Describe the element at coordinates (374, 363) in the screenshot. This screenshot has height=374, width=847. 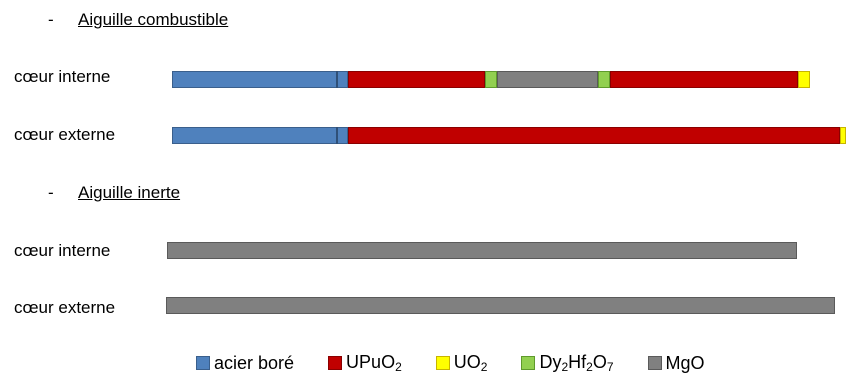
I see `legend-label: UPuO2` at that location.